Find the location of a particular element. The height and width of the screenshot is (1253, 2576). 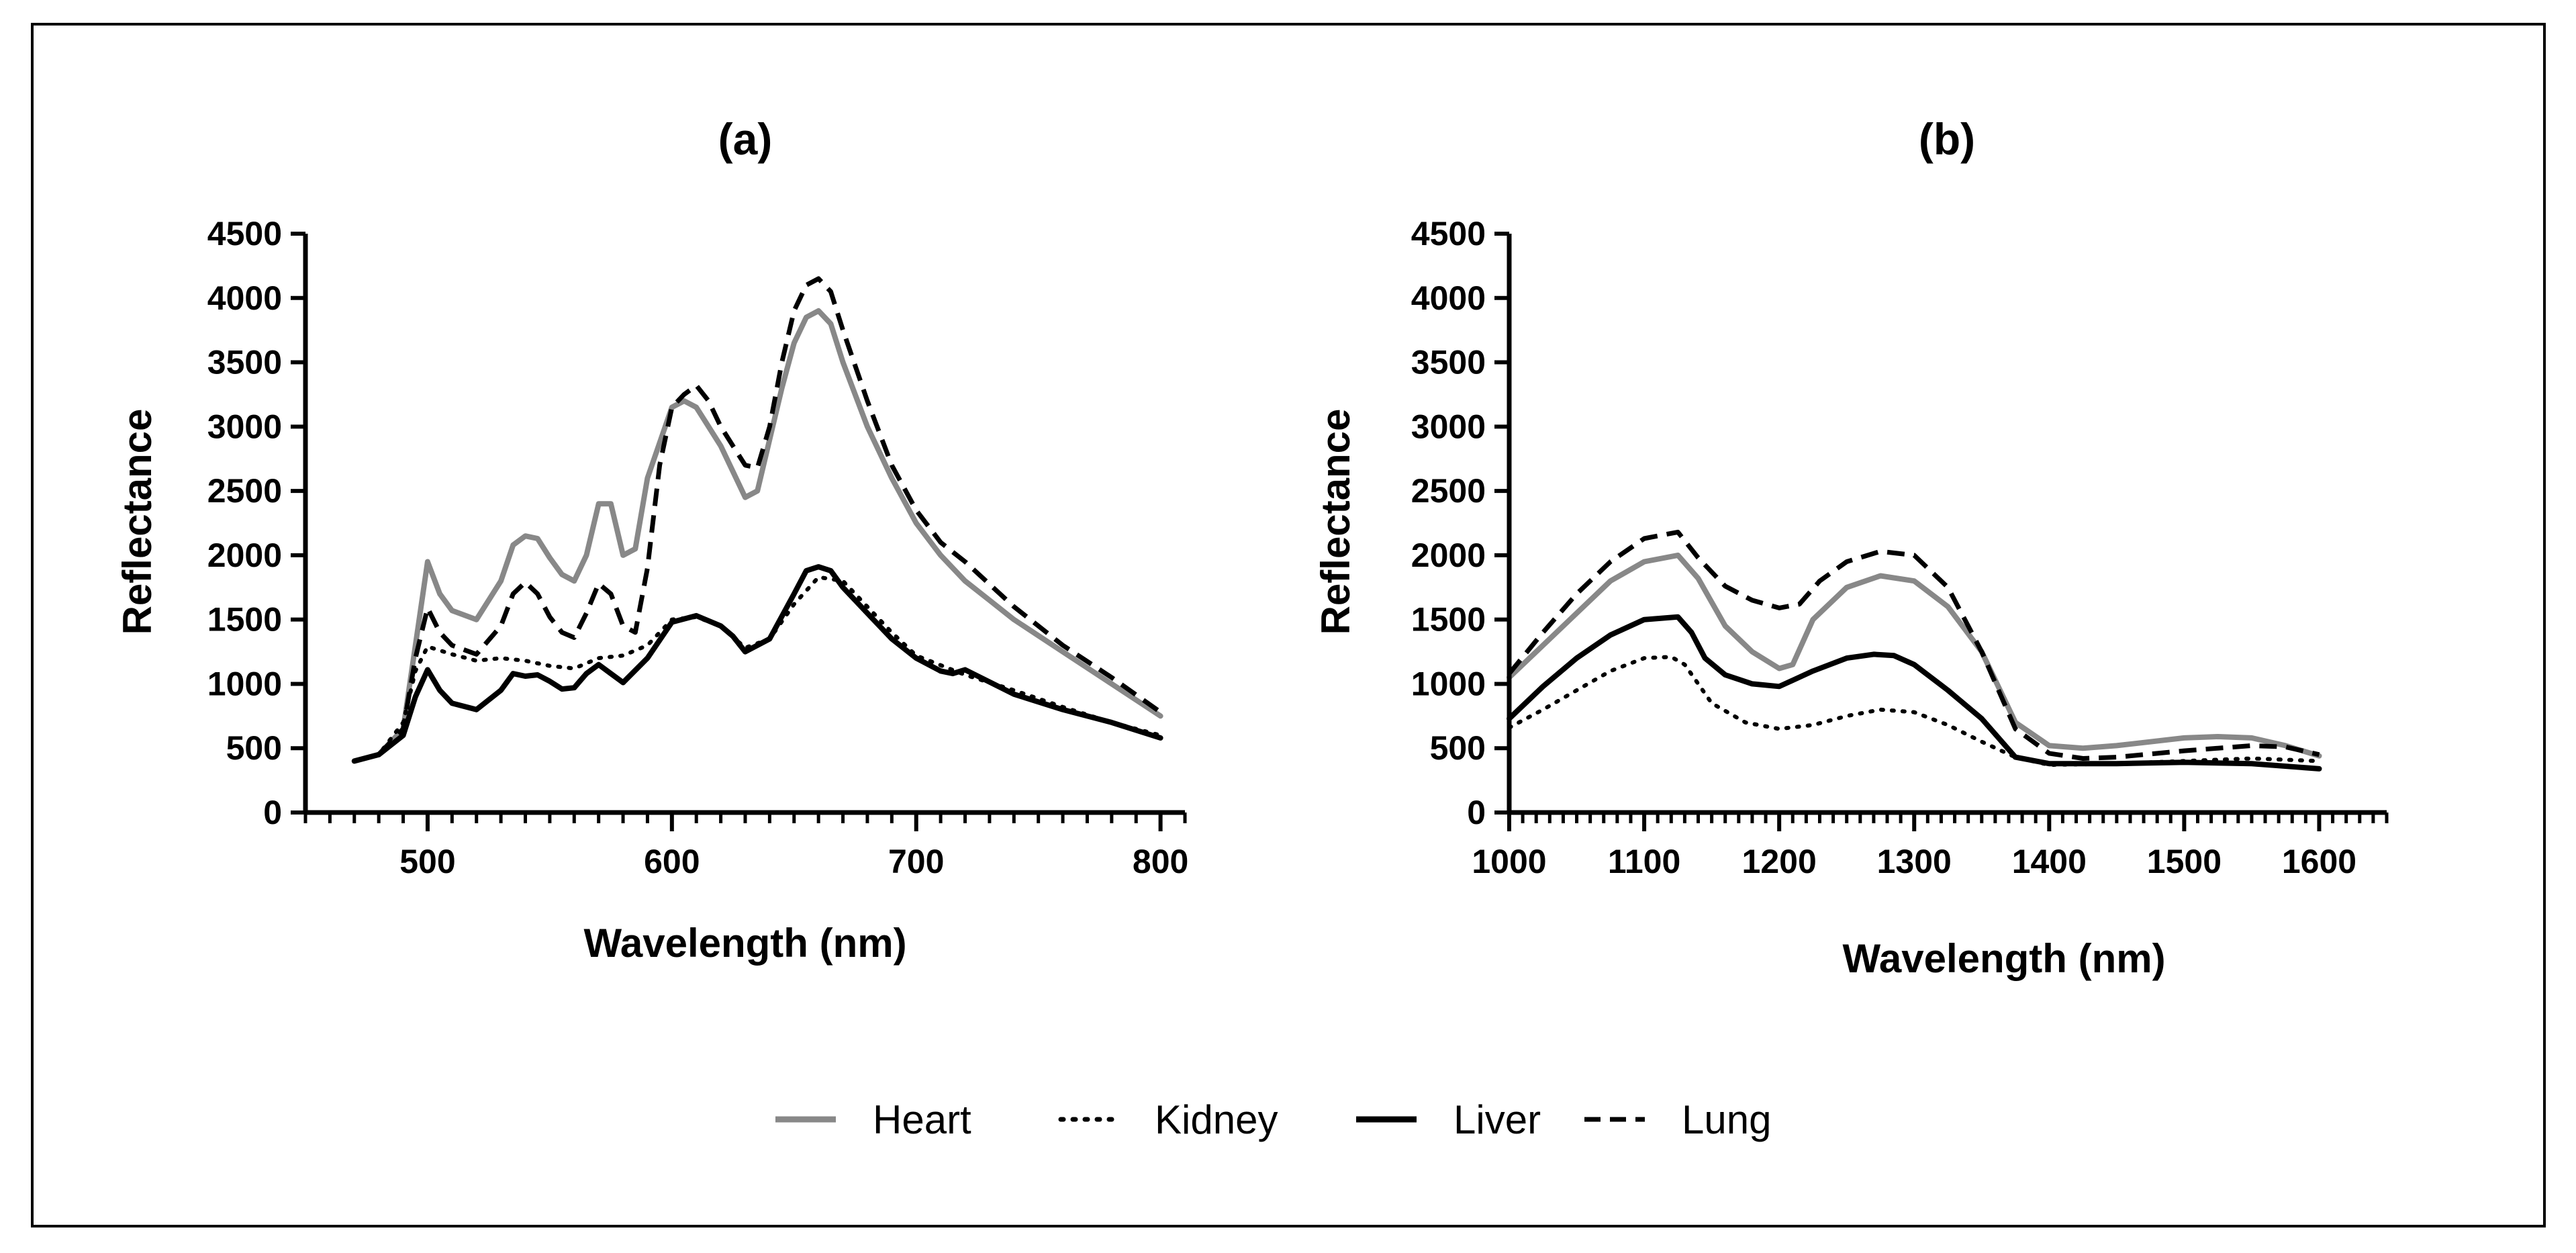

chart-b-x-tick-label: 1300 is located at coordinates (1914, 861).